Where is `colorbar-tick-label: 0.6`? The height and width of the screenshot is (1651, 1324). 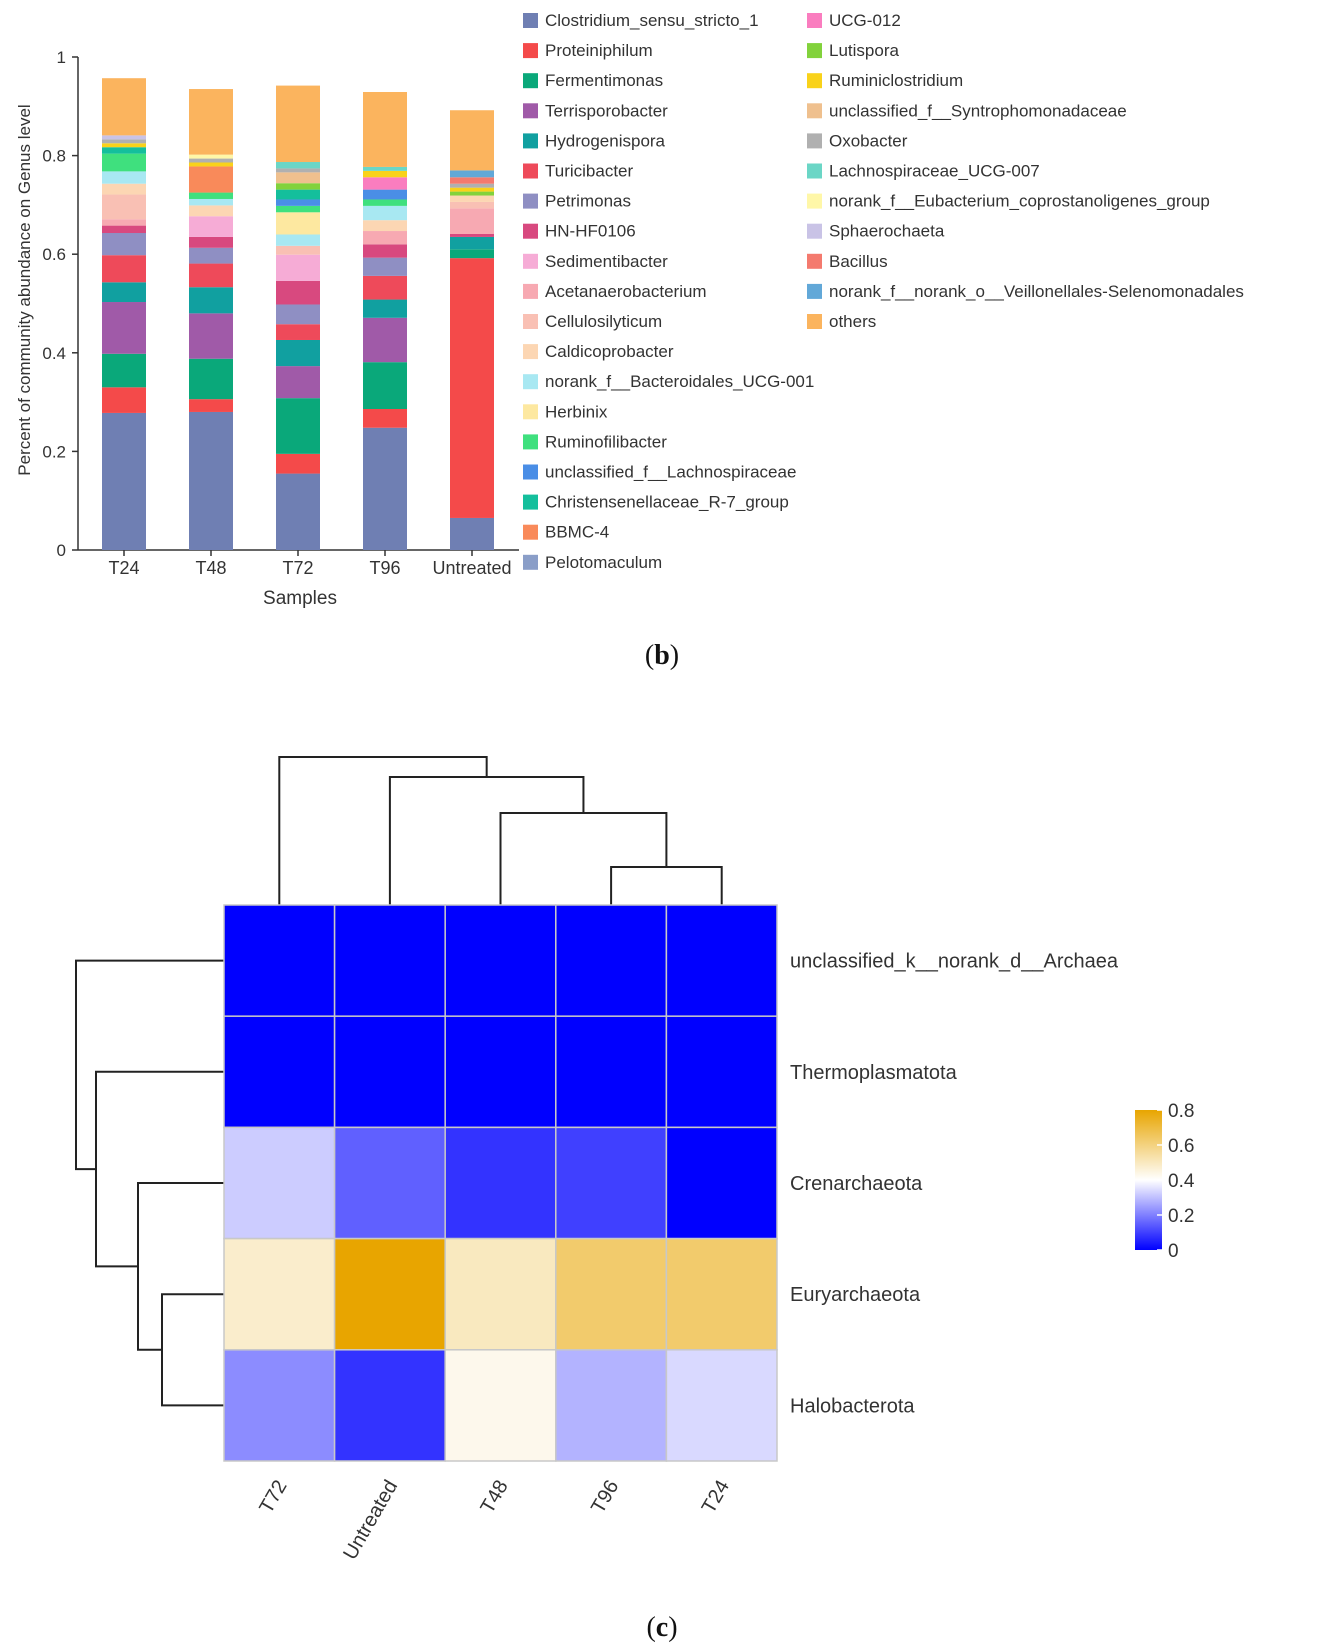 colorbar-tick-label: 0.6 is located at coordinates (1181, 1146).